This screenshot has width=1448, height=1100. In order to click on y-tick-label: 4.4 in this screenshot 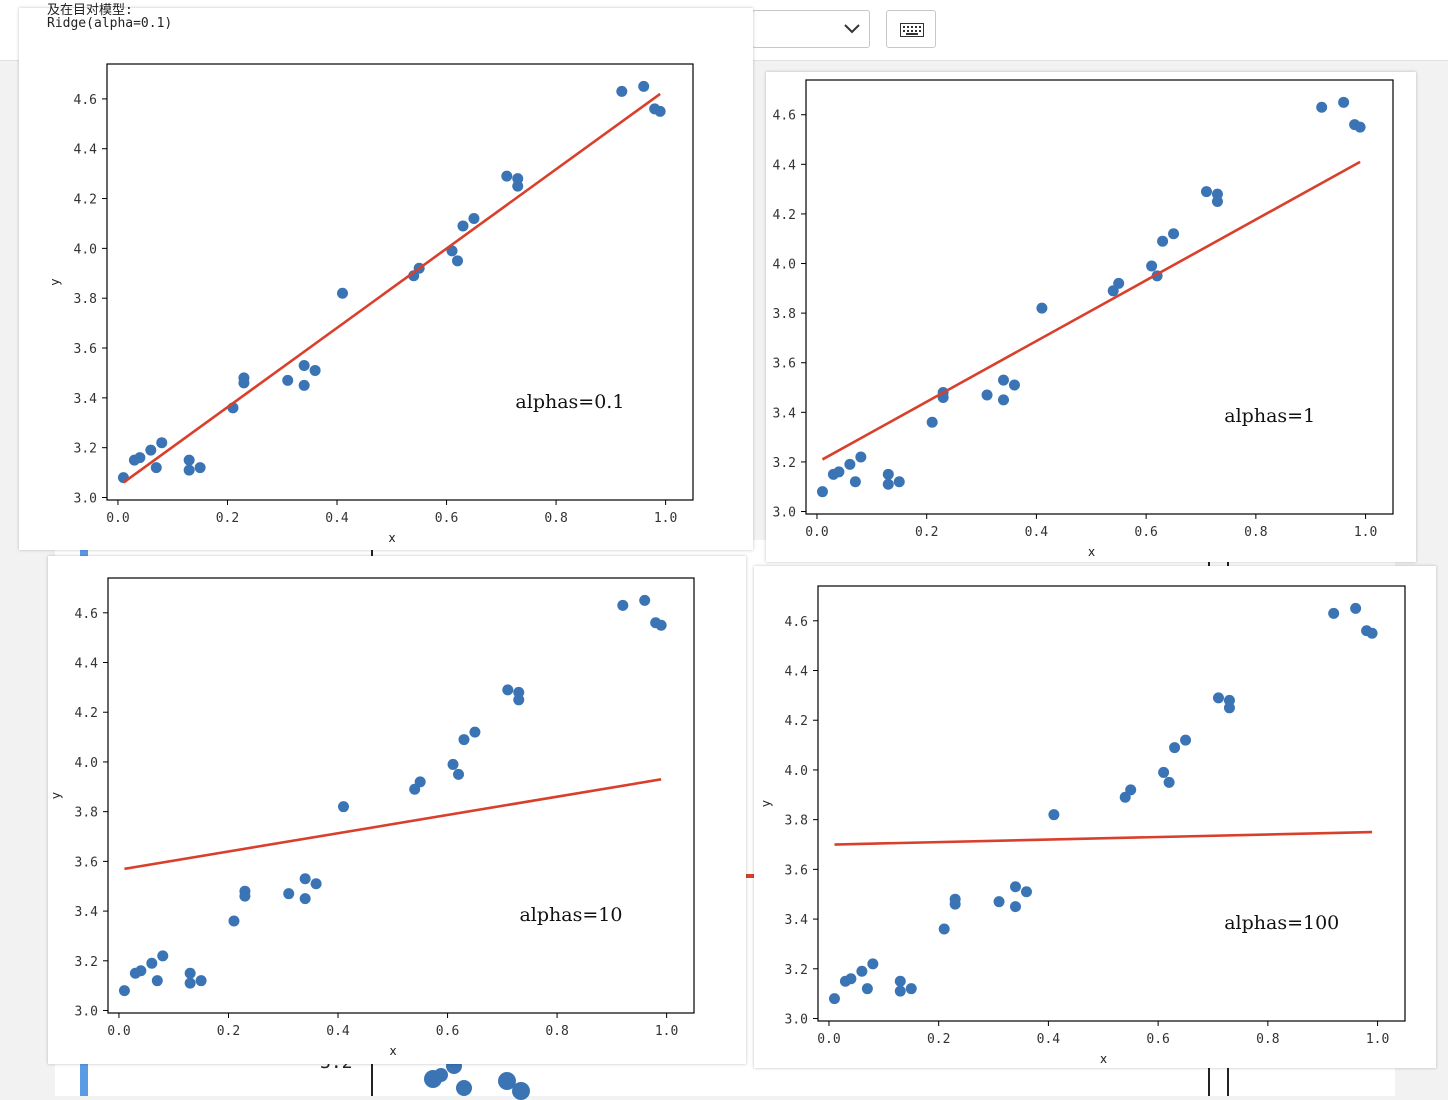, I will do `click(797, 672)`.